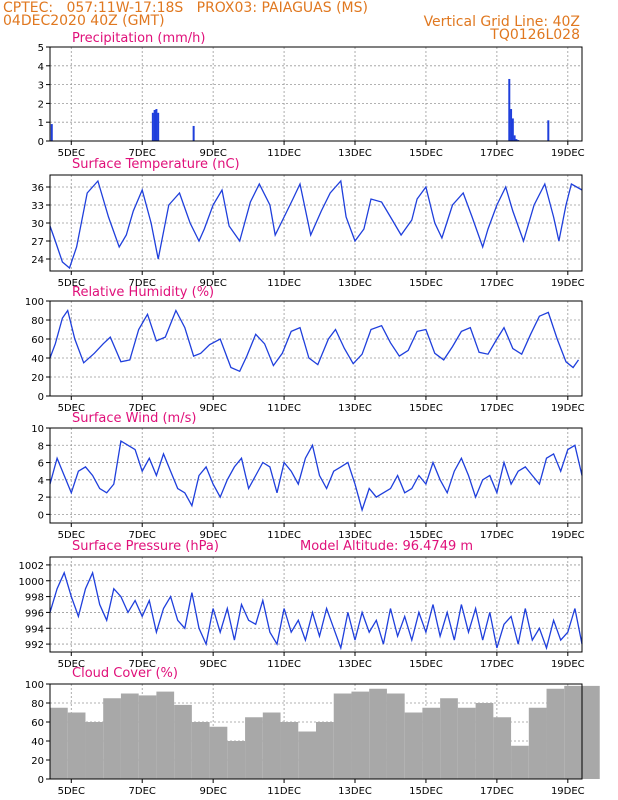 The width and height of the screenshot is (618, 800). Describe the element at coordinates (37, 321) in the screenshot. I see `y-tick-label: 80` at that location.